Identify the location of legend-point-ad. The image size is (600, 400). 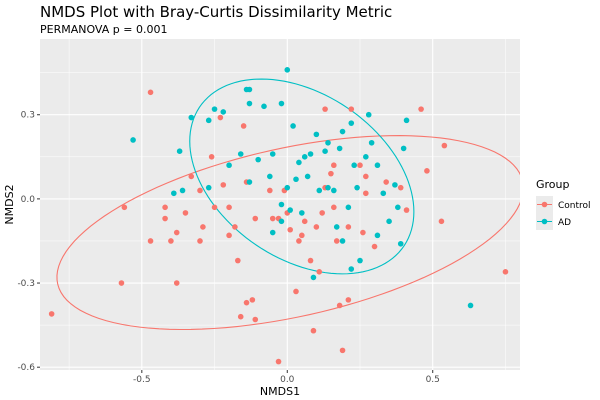
(544, 221).